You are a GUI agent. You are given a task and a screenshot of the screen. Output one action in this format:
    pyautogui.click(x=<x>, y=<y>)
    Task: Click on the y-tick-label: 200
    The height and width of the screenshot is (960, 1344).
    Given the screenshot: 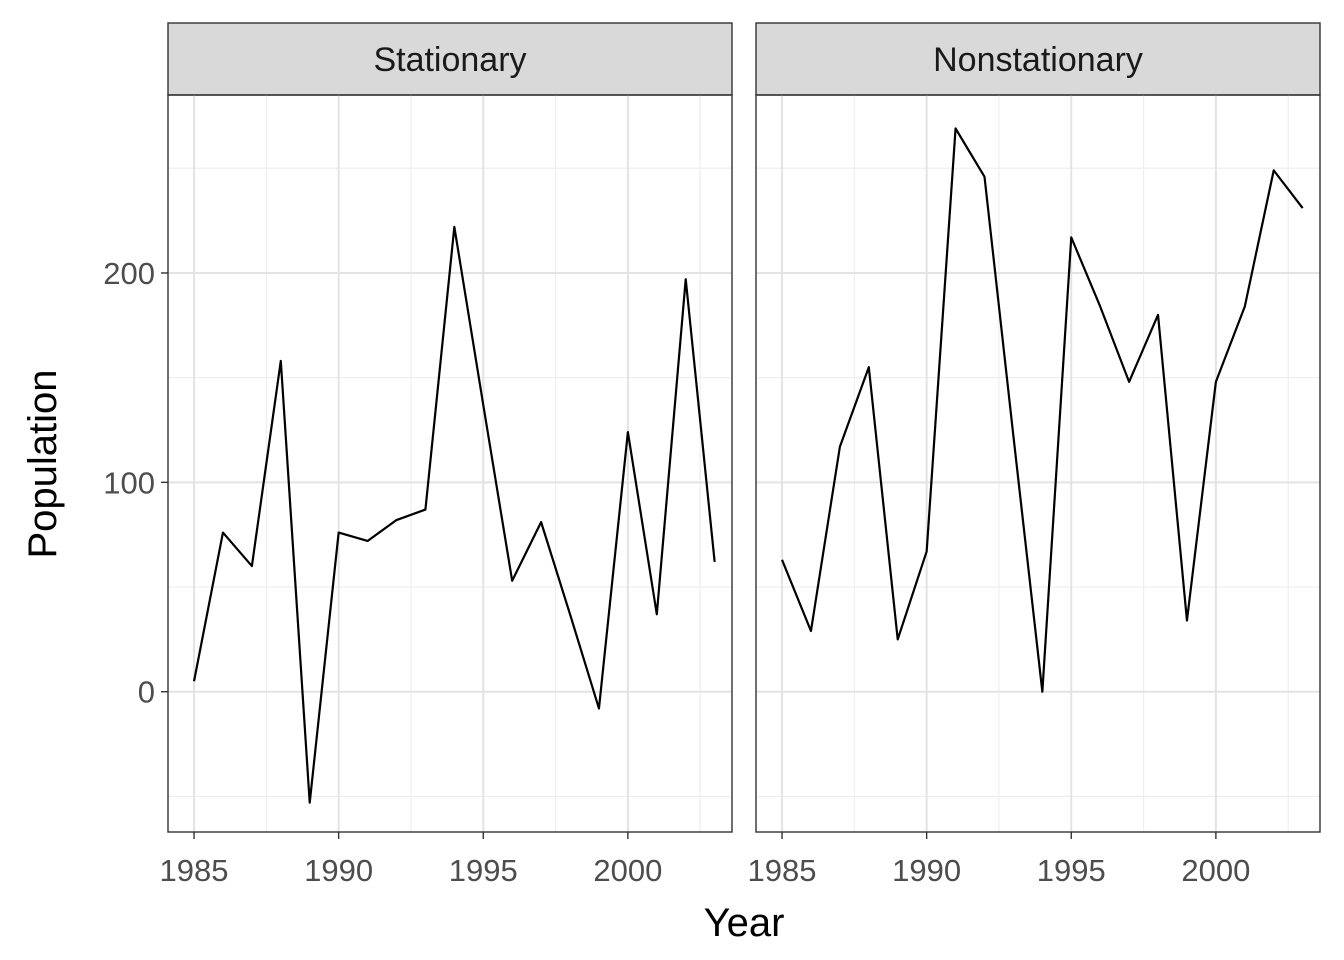 What is the action you would take?
    pyautogui.click(x=129, y=273)
    